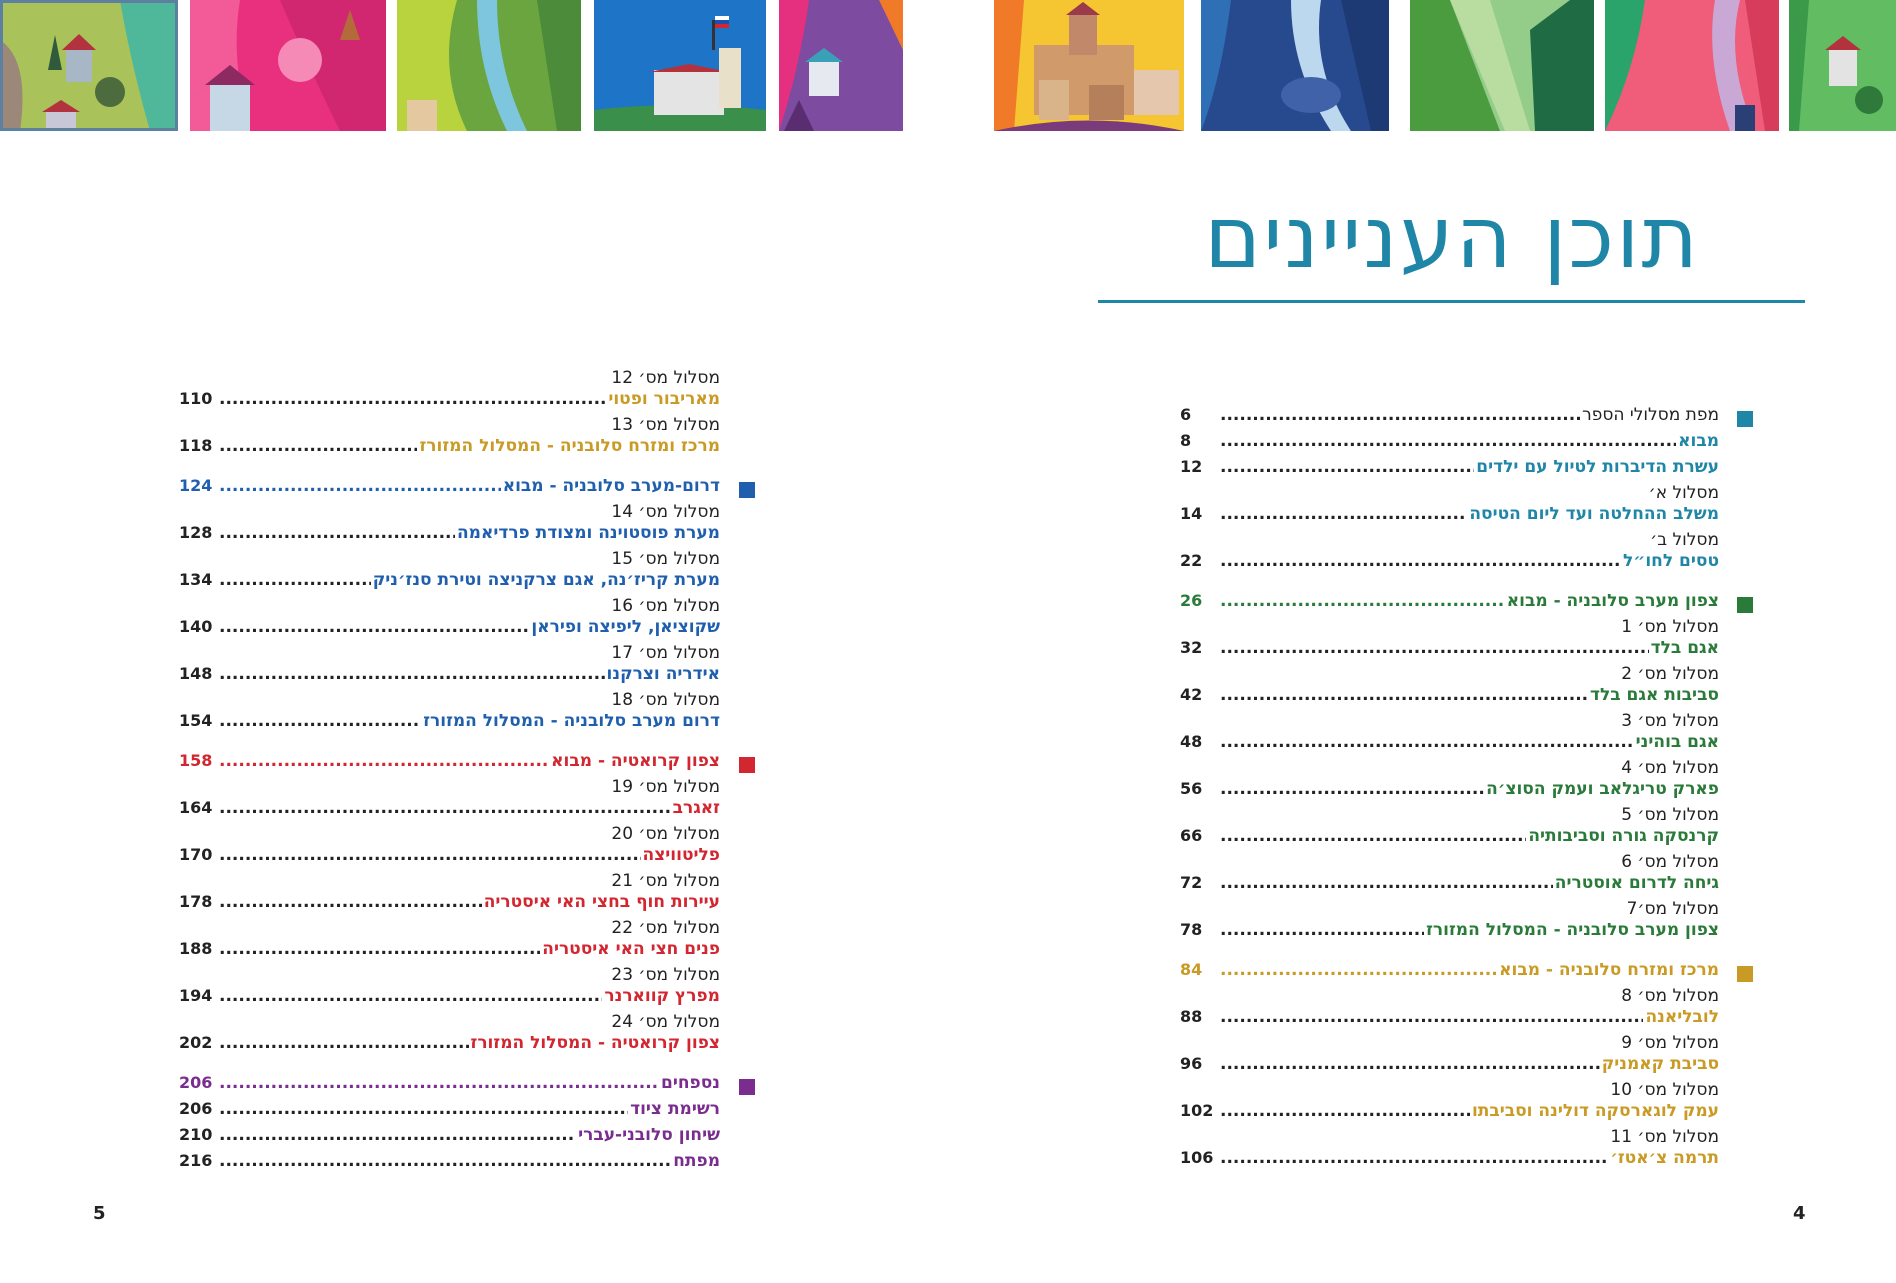 This screenshot has height=1283, width=1896. Describe the element at coordinates (449, 855) in the screenshot. I see `toc-entry: פליטוויצה 170` at that location.